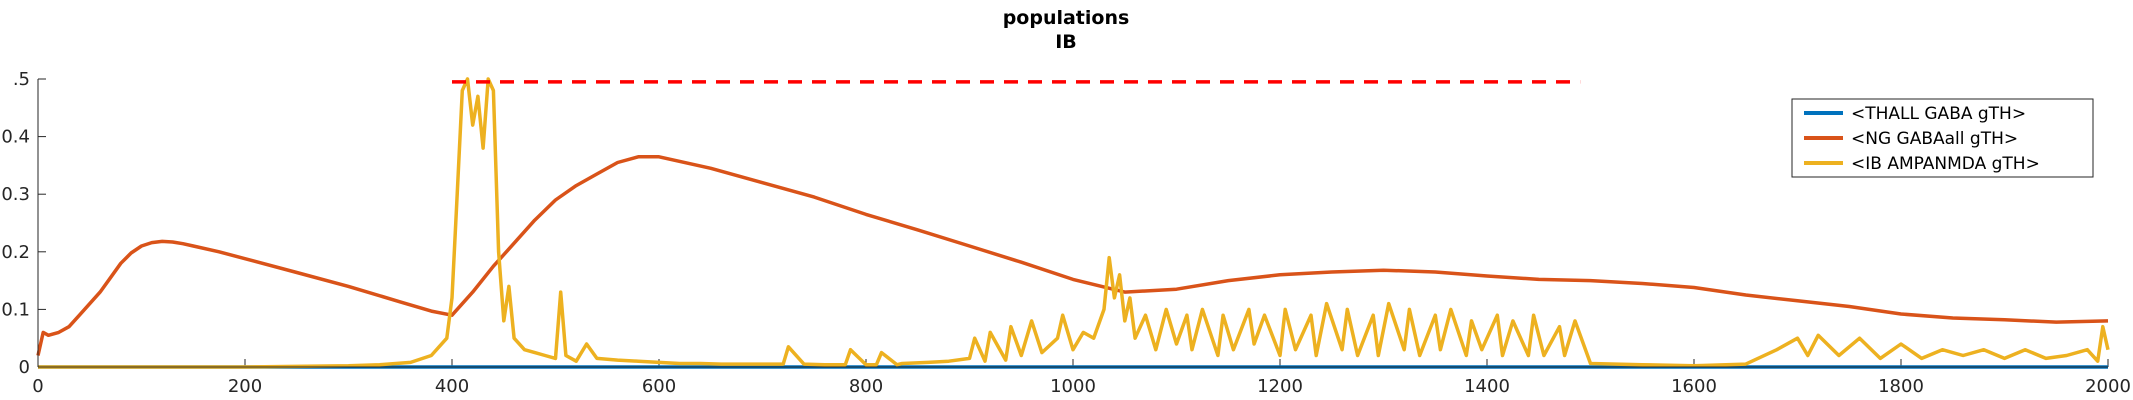  I want to click on x-tick-label: 800, so click(866, 386).